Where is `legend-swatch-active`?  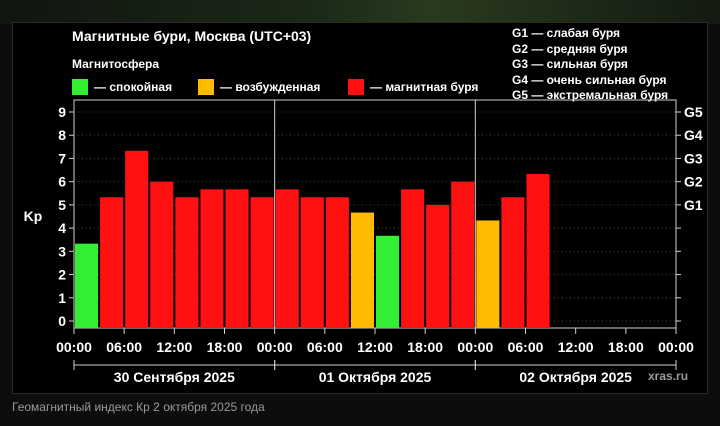
legend-swatch-active is located at coordinates (206, 87).